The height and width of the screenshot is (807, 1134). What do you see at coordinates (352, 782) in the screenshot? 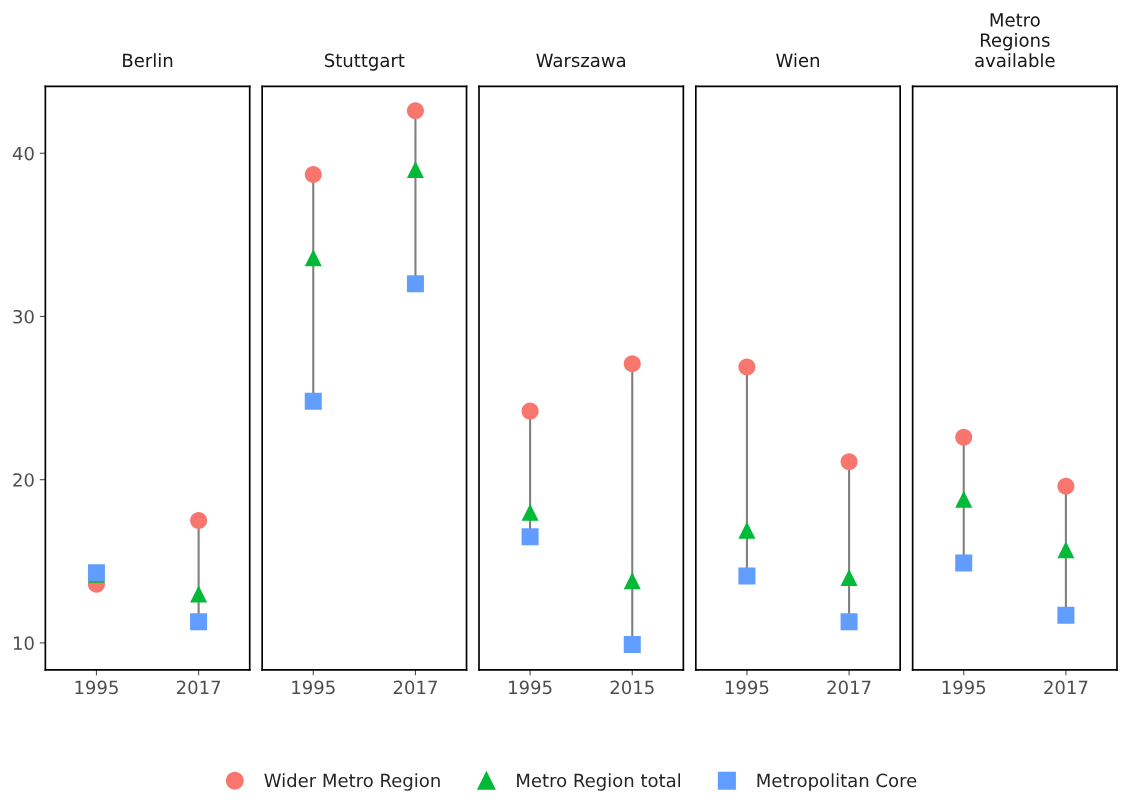
I see `legend-label: Wider Metro Region` at bounding box center [352, 782].